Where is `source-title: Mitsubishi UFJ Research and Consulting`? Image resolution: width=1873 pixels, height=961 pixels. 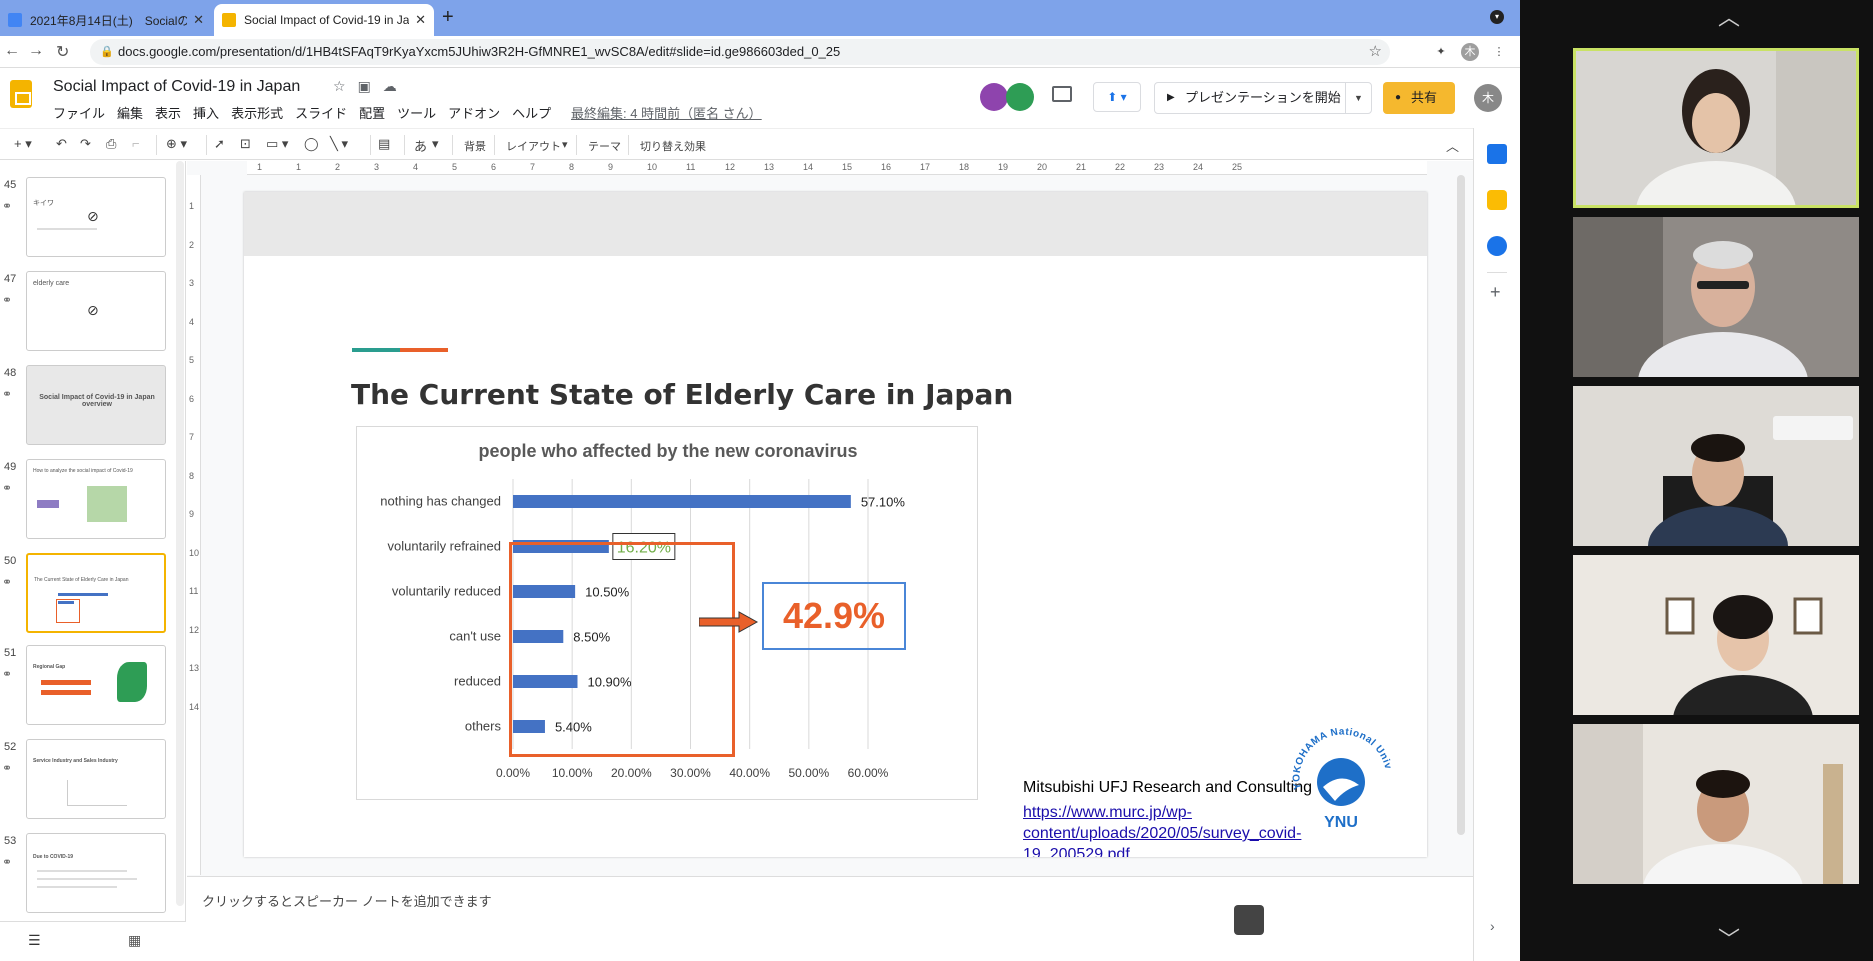 source-title: Mitsubishi UFJ Research and Consulting is located at coordinates (1168, 787).